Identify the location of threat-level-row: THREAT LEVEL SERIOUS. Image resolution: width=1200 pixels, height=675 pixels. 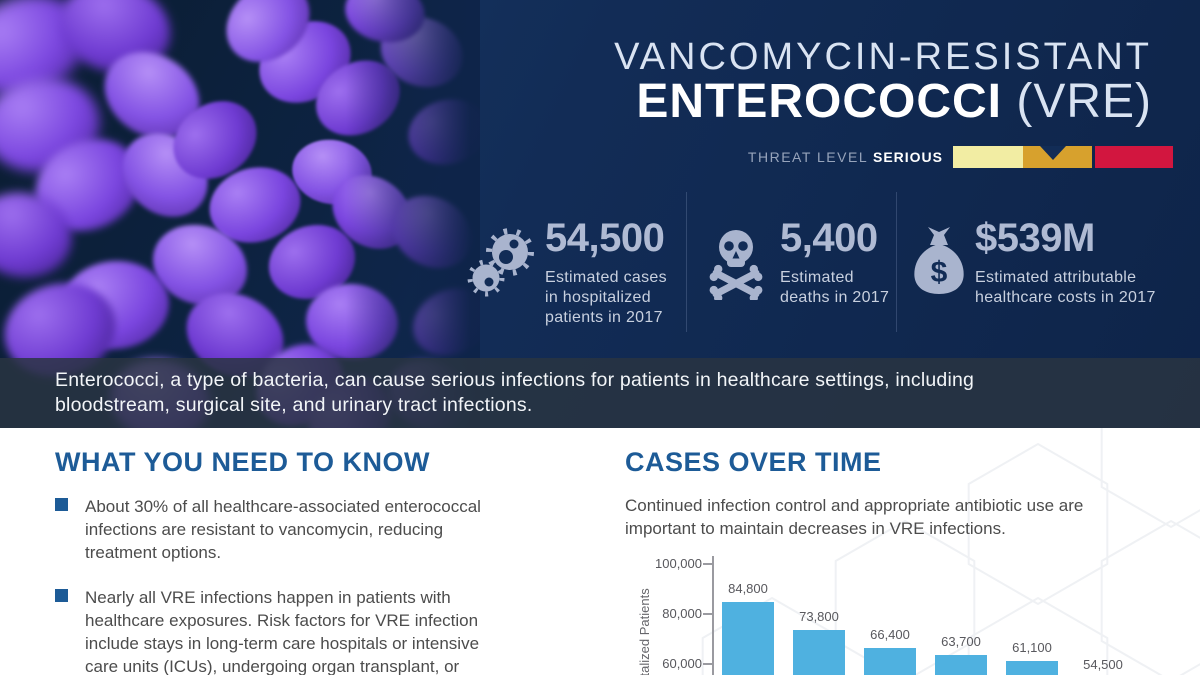
(960, 157).